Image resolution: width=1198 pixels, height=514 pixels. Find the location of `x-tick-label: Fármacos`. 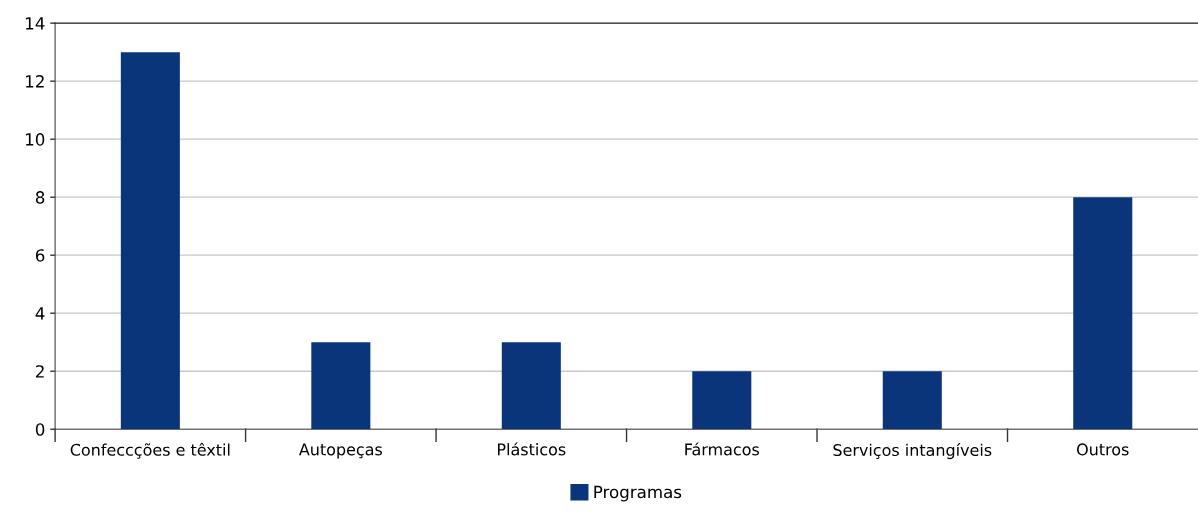

x-tick-label: Fármacos is located at coordinates (722, 449).